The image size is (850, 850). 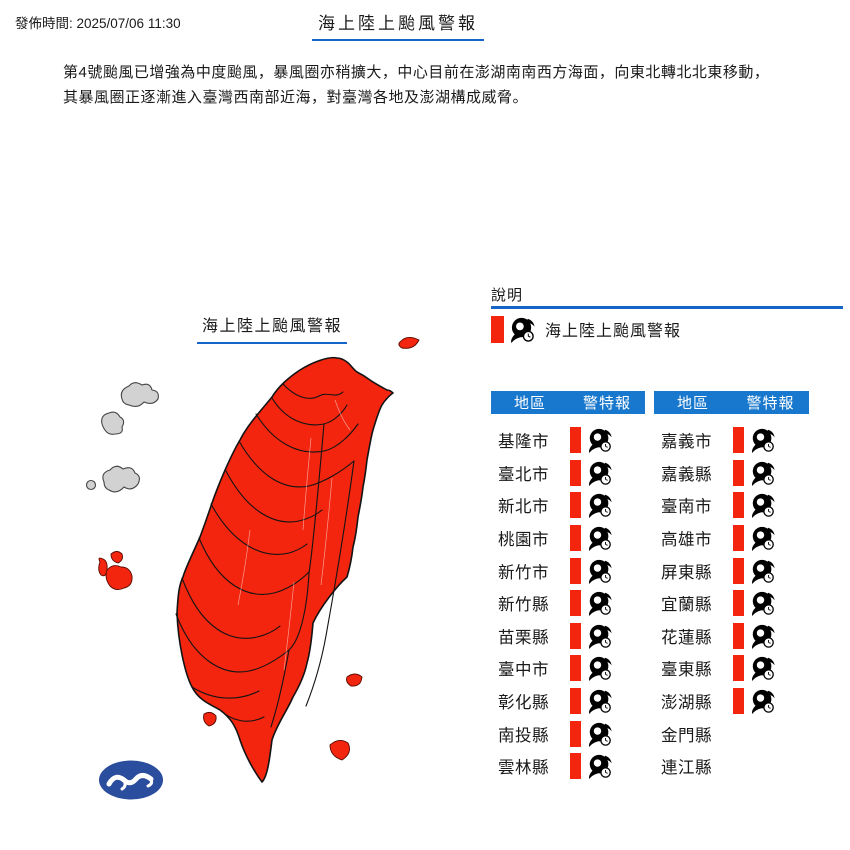 I want to click on table-row: 基隆市, so click(x=571, y=440).